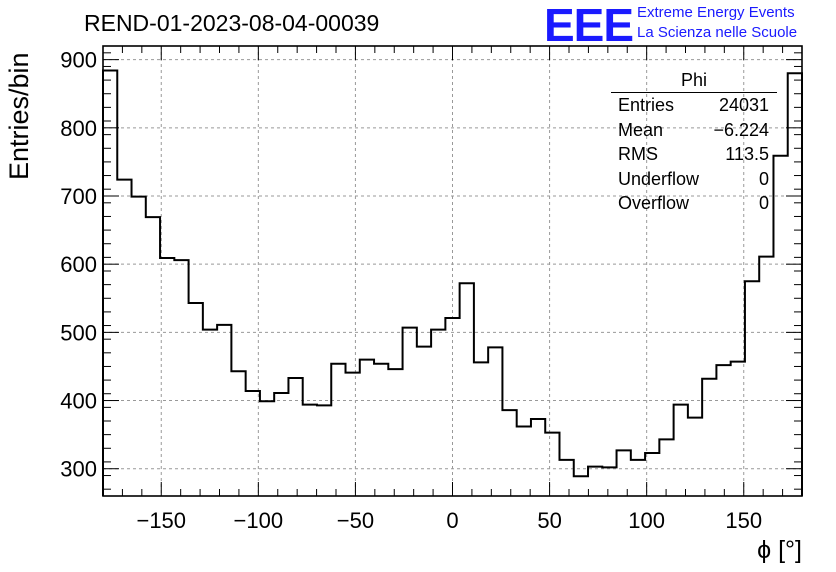 The height and width of the screenshot is (572, 836). What do you see at coordinates (78, 401) in the screenshot?
I see `y-tick-label: 400` at bounding box center [78, 401].